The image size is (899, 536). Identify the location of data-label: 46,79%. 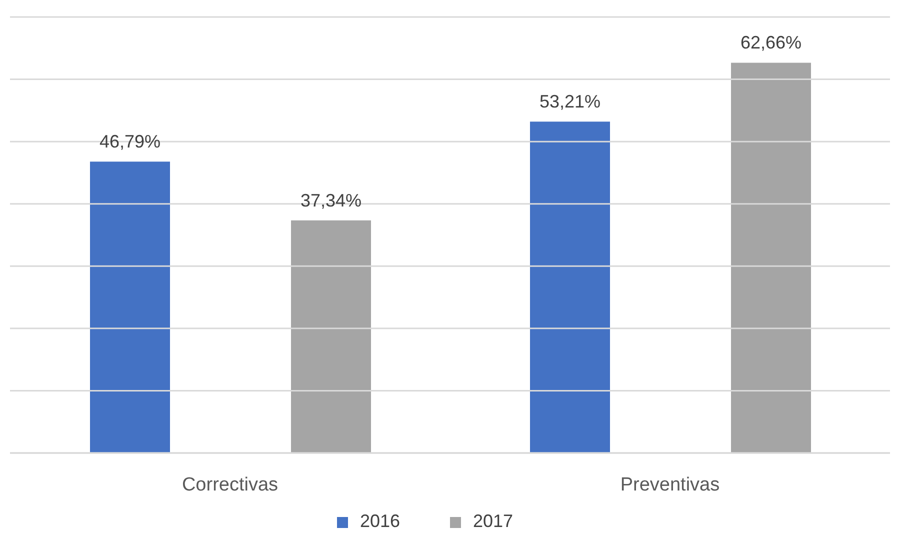
(130, 142).